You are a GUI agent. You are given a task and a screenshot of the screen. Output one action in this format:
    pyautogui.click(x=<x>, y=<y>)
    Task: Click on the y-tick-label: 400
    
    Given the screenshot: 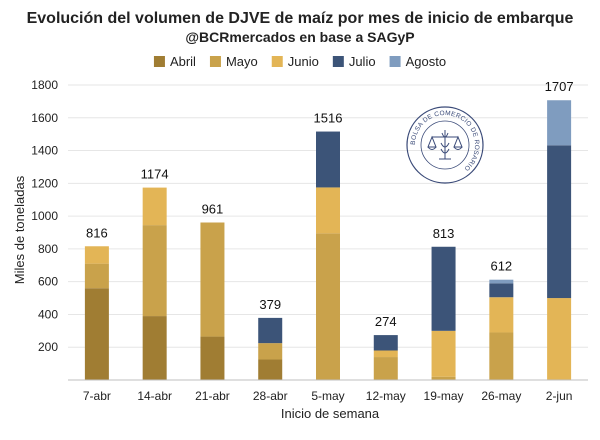 What is the action you would take?
    pyautogui.click(x=48, y=314)
    